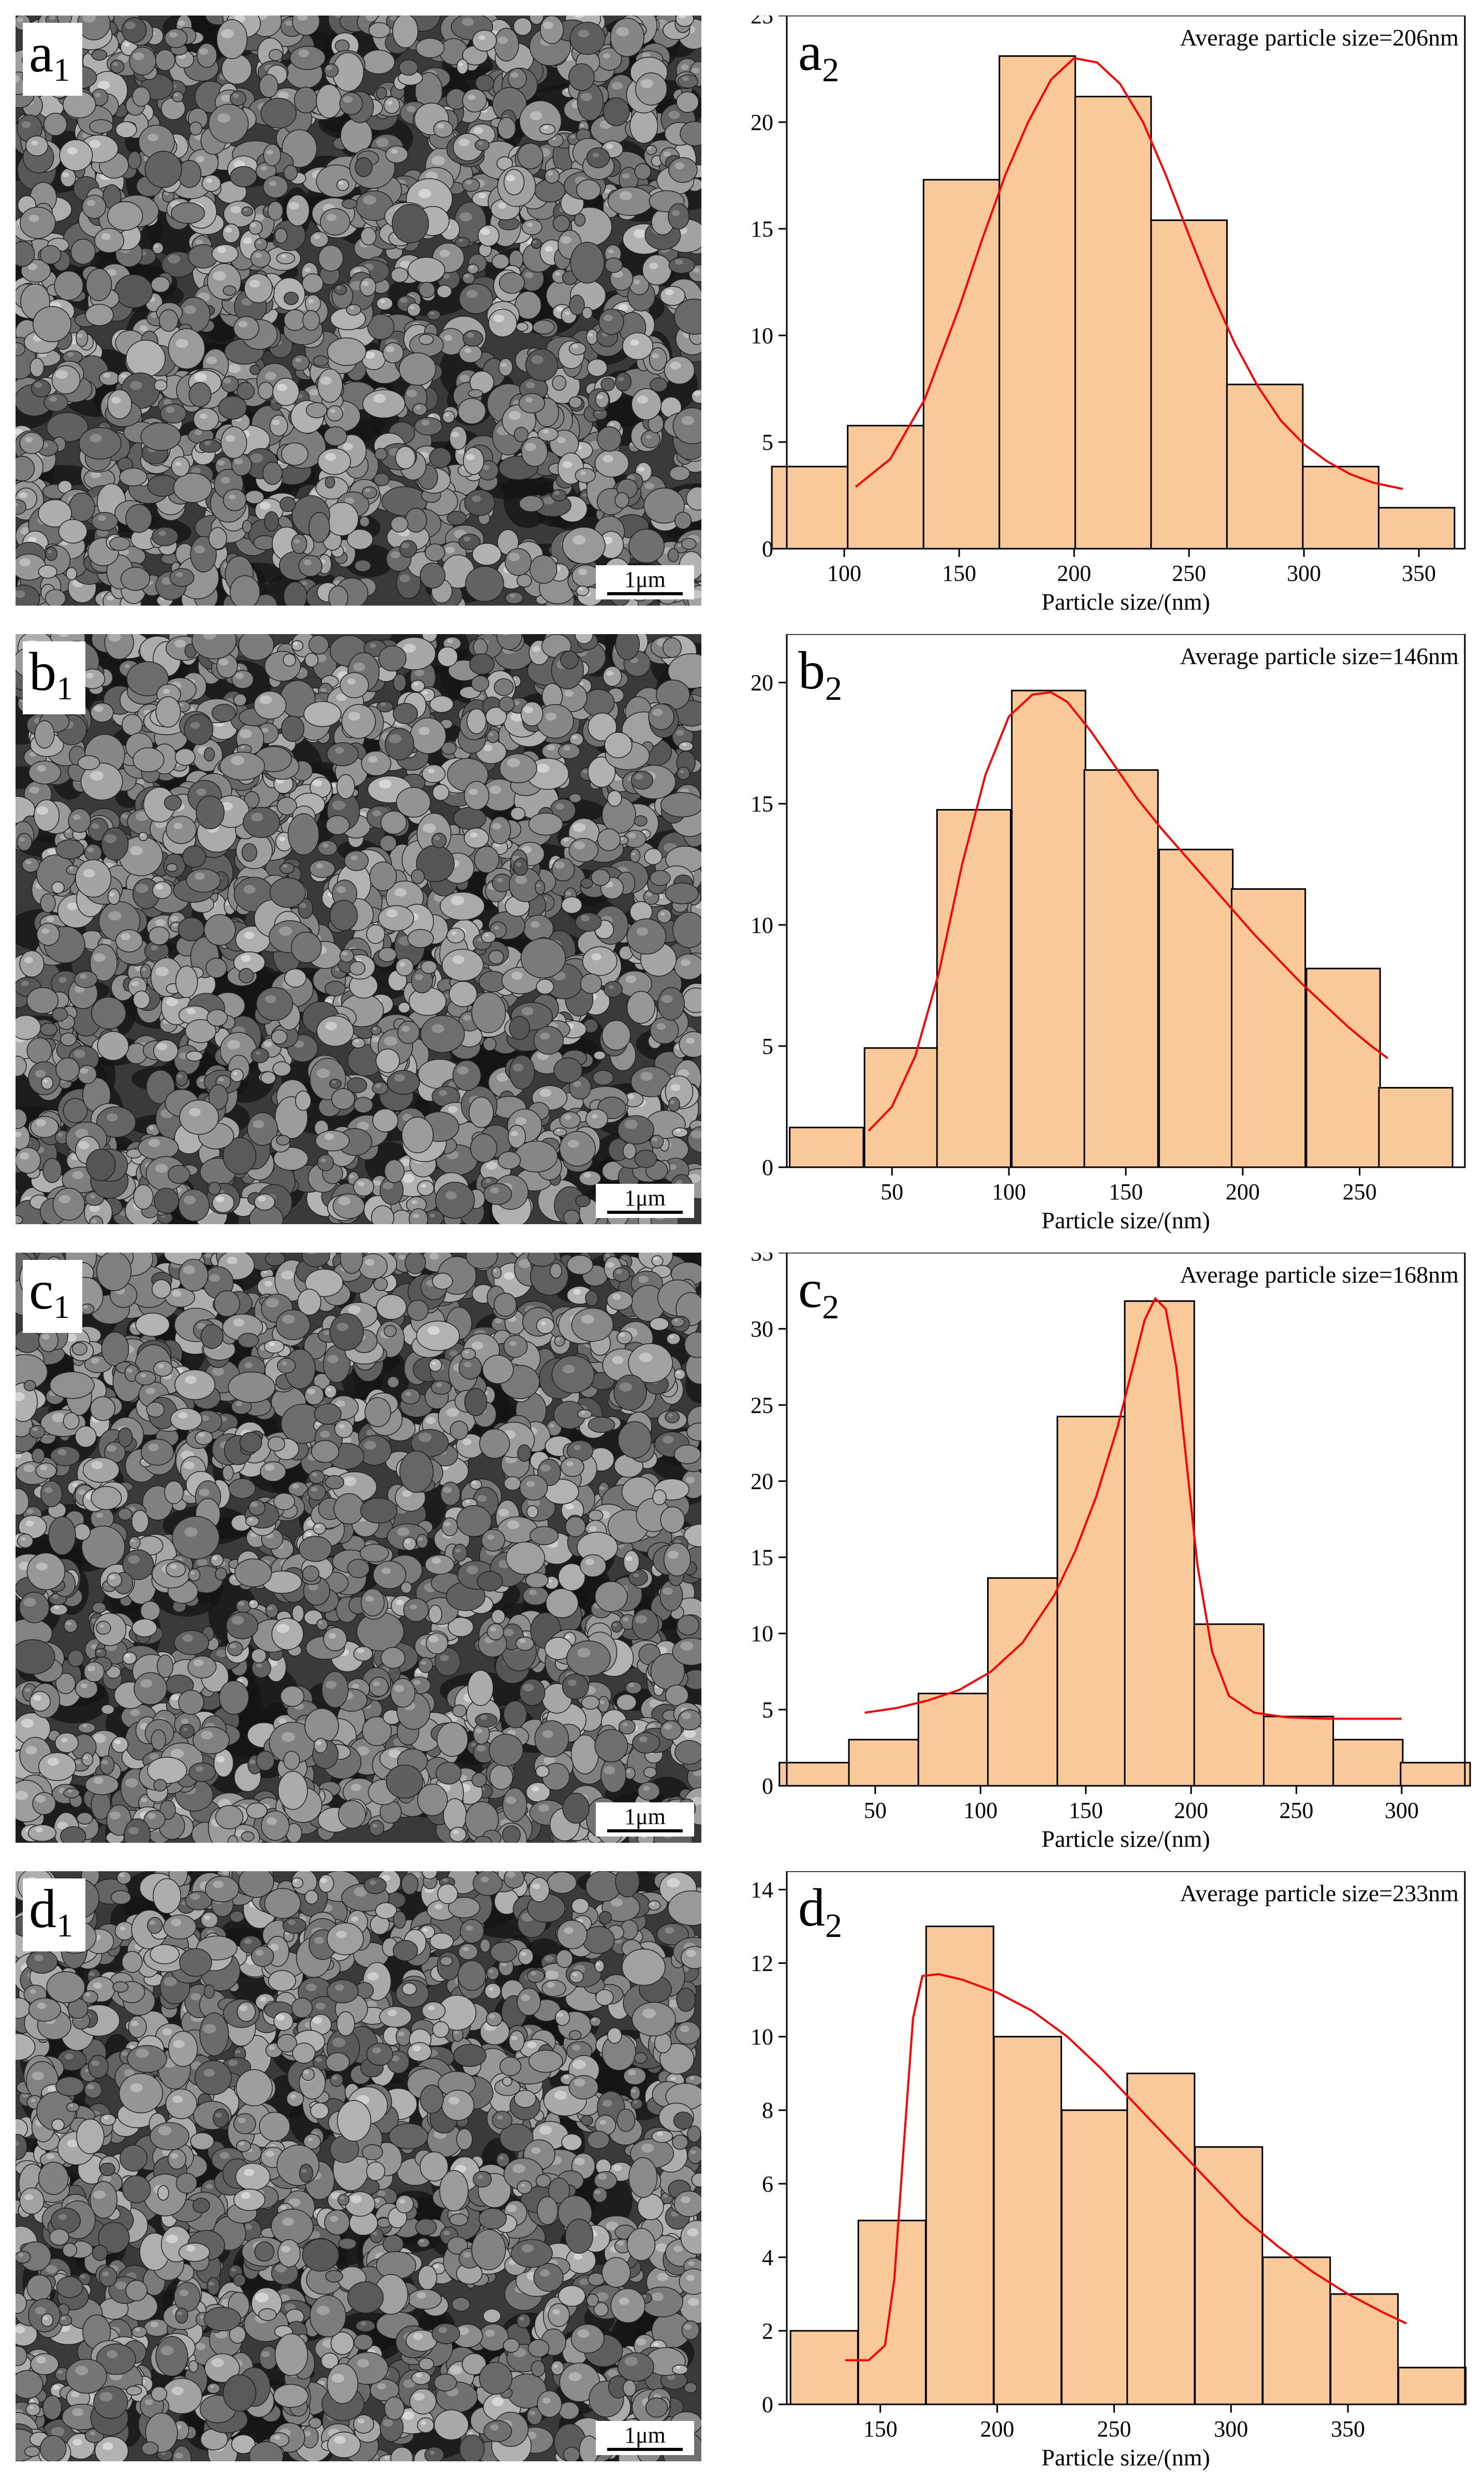 Image resolution: width=1484 pixels, height=2482 pixels. I want to click on y-tick-label: 20, so click(762, 122).